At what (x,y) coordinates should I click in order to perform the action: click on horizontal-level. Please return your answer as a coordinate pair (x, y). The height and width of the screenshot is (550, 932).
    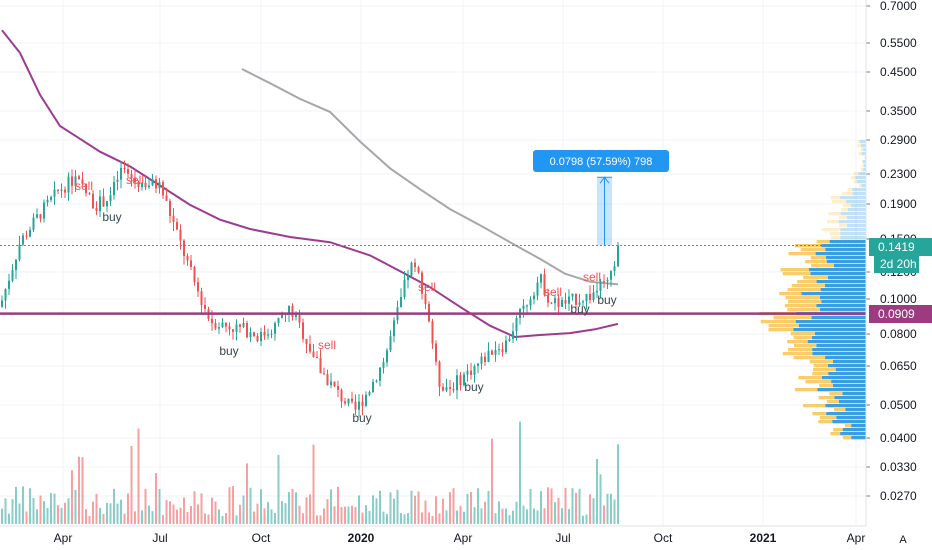
    Looking at the image, I should click on (433, 279).